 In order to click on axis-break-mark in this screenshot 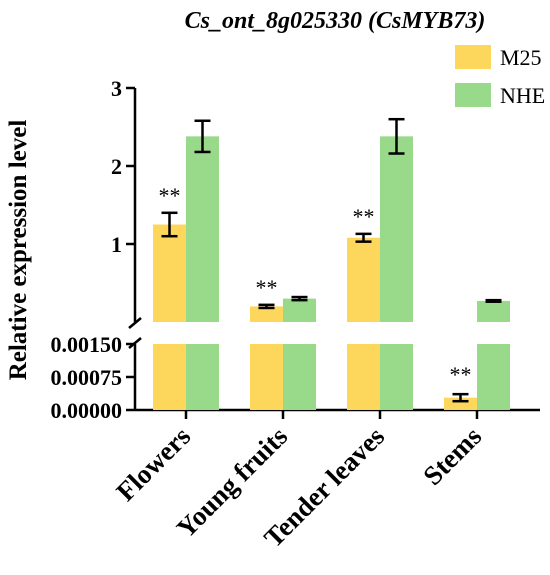, I will do `click(135, 323)`.